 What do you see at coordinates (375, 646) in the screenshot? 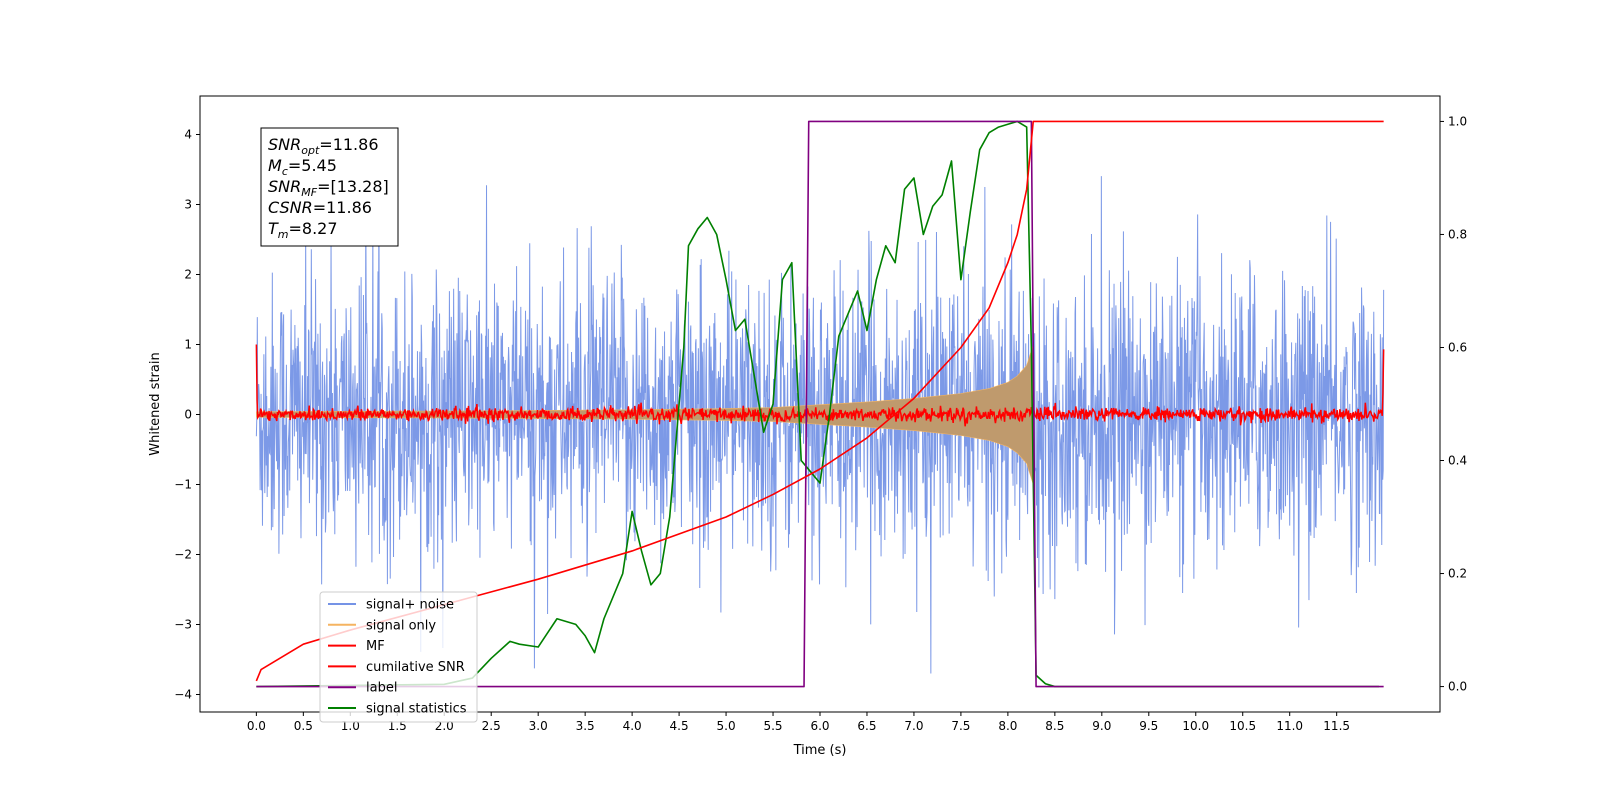
I see `legend-label: MF` at bounding box center [375, 646].